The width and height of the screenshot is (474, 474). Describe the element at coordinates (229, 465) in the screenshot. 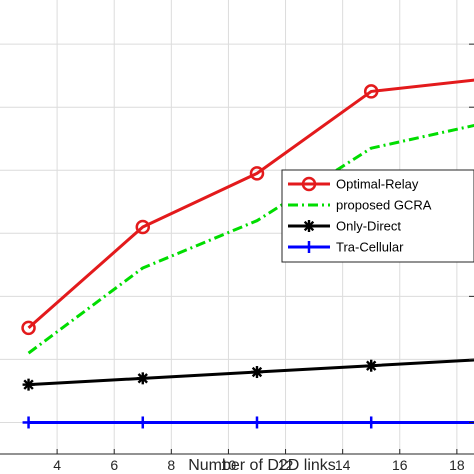

I see `x-tick-label: 10` at that location.